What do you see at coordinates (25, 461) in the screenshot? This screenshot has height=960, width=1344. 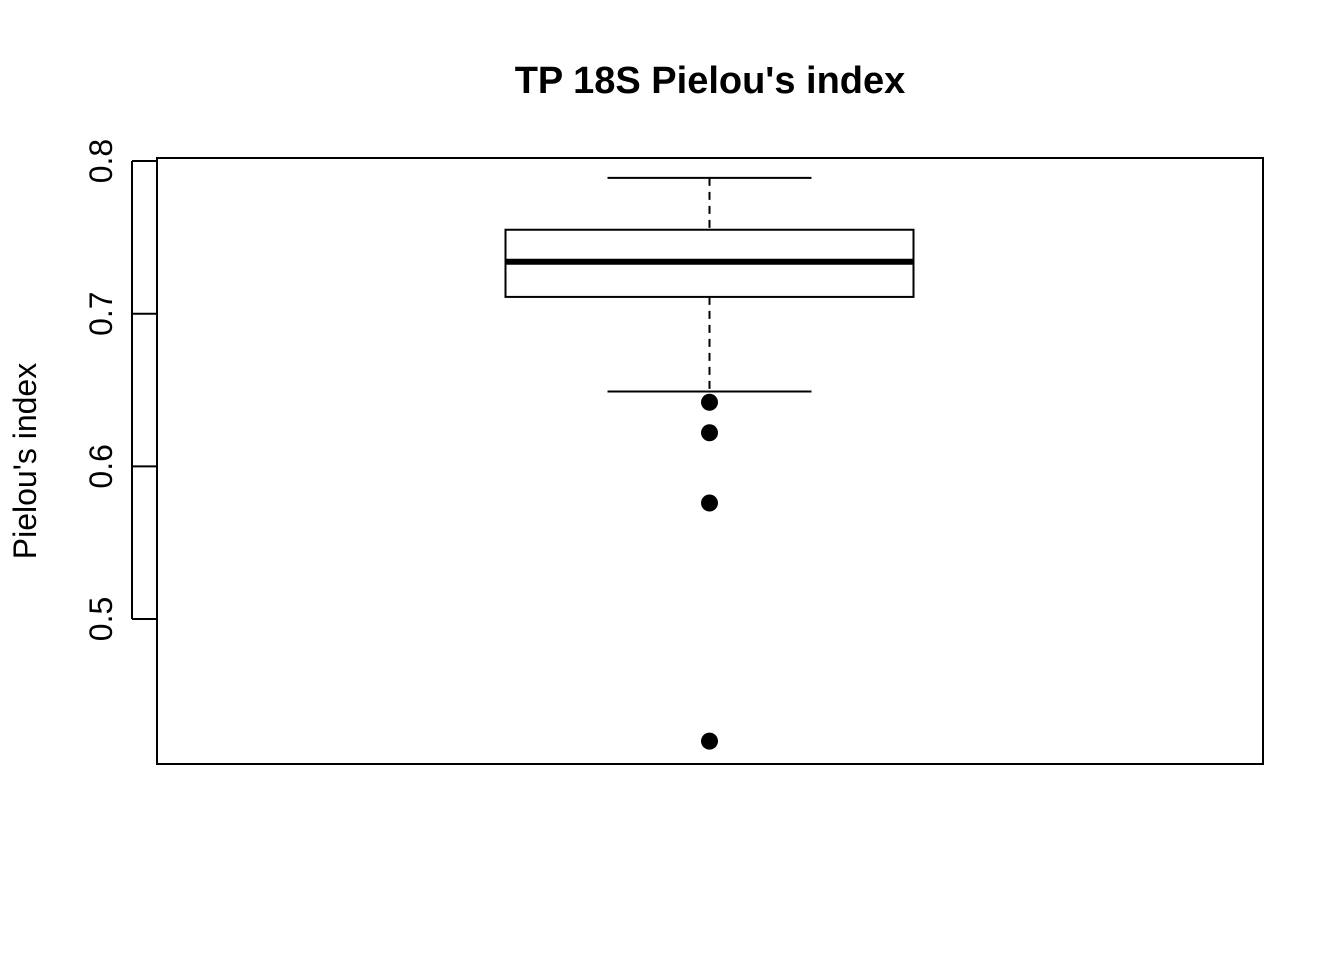 I see `y-axis-label: Pielou's index` at bounding box center [25, 461].